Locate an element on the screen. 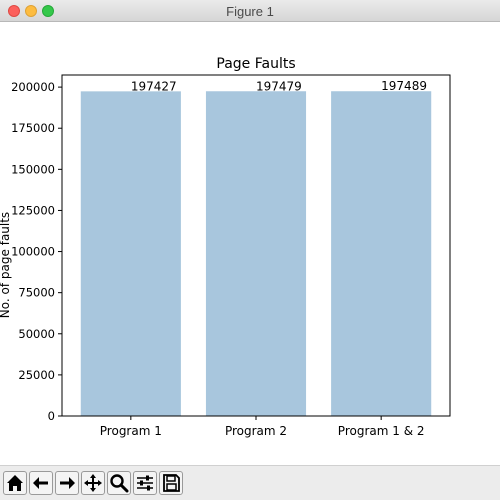  home-button is located at coordinates (15, 483).